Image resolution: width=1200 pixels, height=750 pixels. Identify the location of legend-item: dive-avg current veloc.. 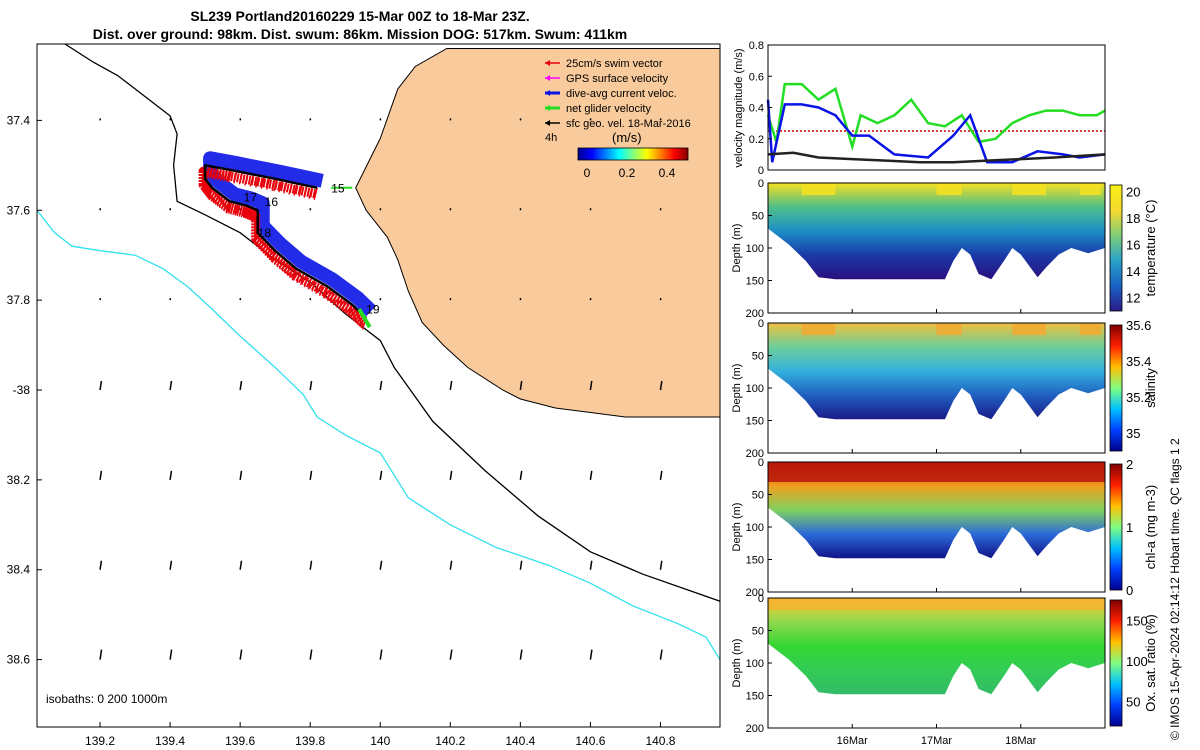
(621, 94).